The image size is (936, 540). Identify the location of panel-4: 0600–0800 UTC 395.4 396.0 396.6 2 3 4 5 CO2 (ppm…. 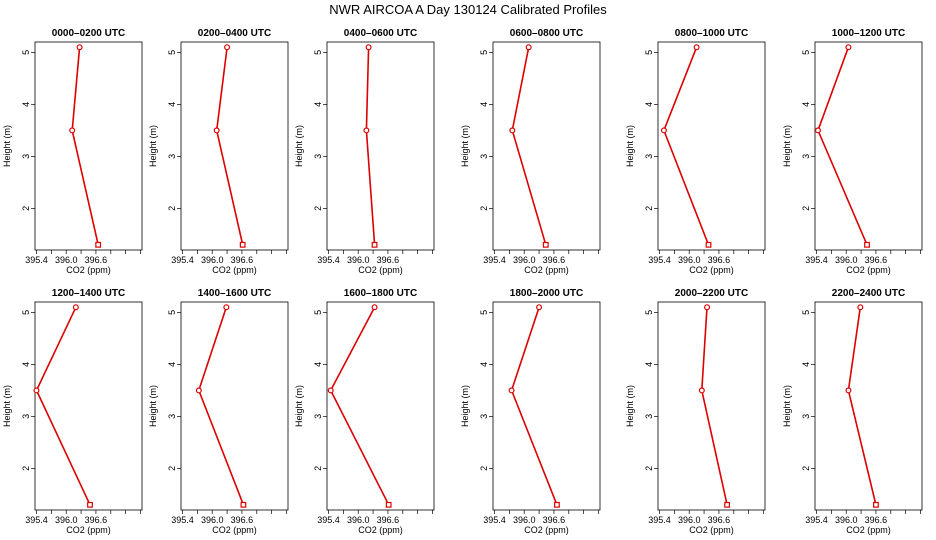
(530, 151).